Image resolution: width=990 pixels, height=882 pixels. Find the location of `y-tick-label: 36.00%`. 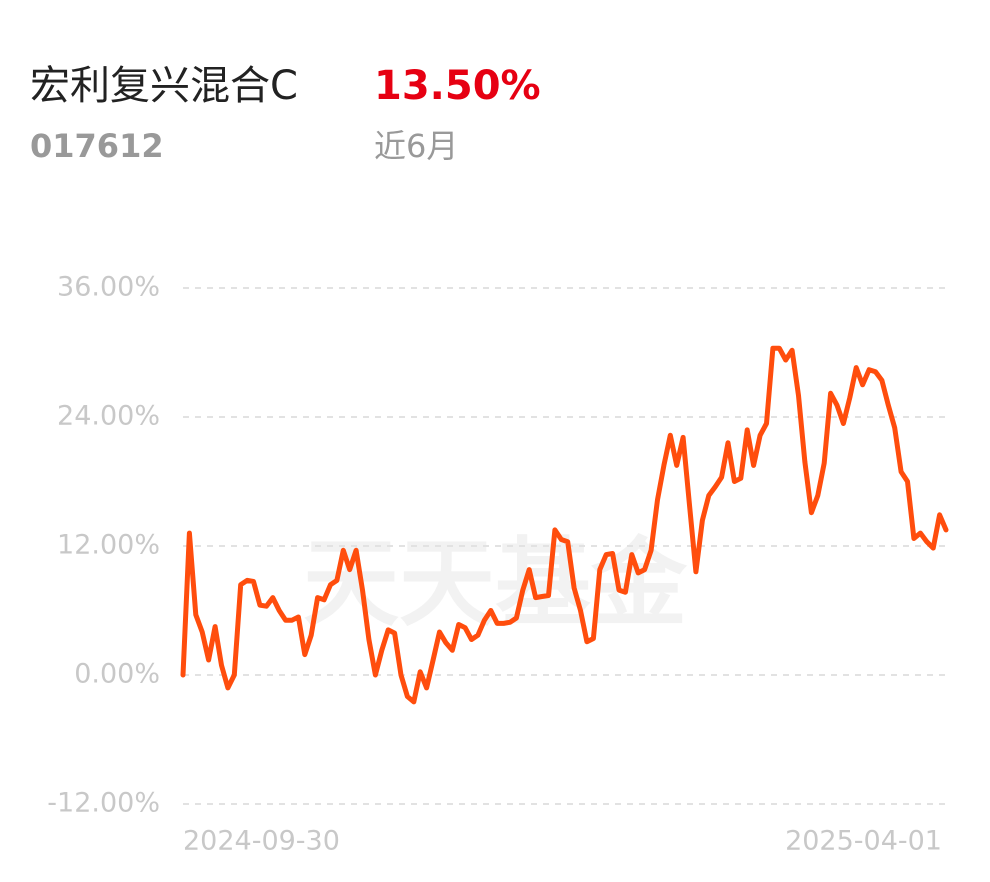

y-tick-label: 36.00% is located at coordinates (108, 287).